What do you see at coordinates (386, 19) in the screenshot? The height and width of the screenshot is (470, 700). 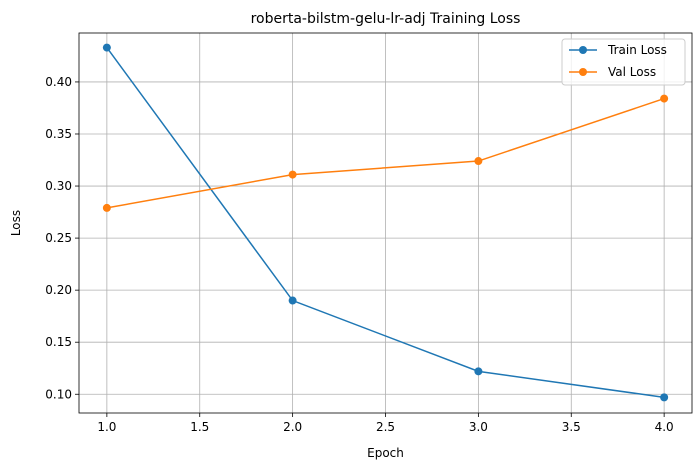 I see `chart-title: roberta-bilstm-gelu-lr-adj Training Loss` at bounding box center [386, 19].